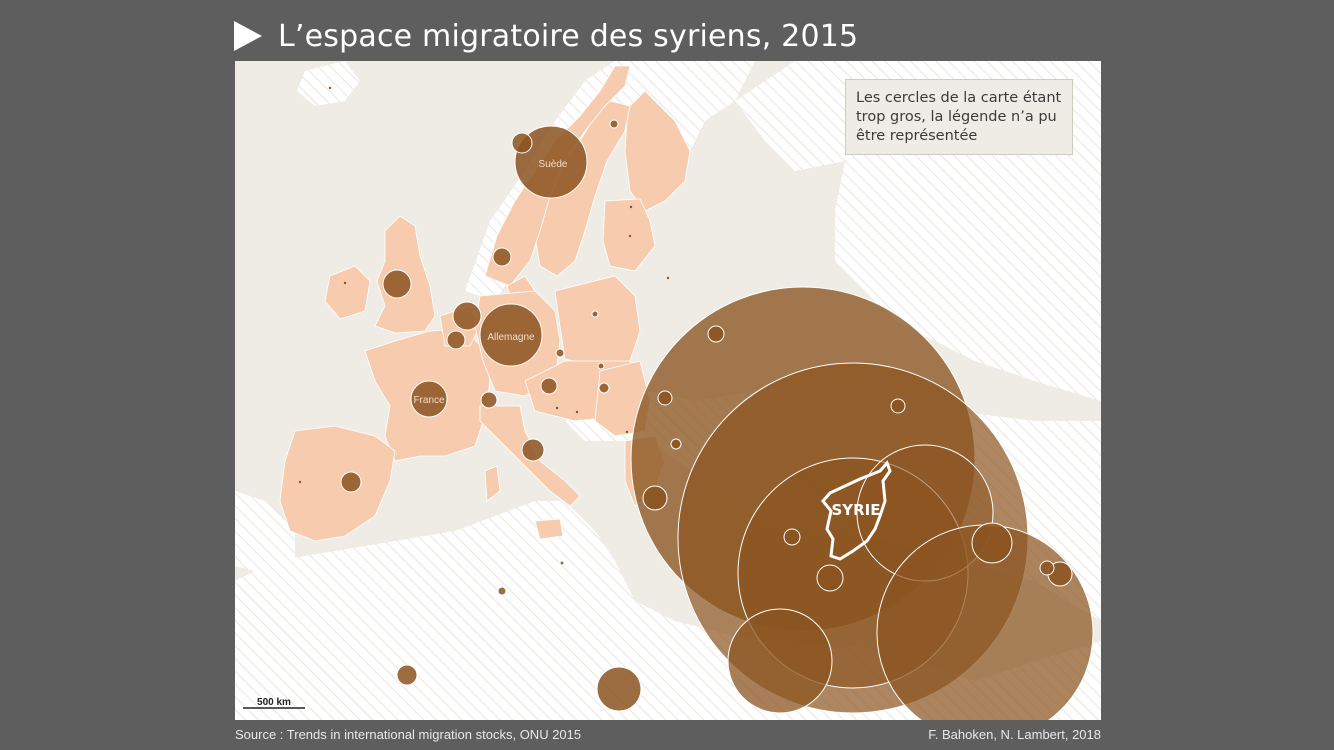 The width and height of the screenshot is (1334, 750). What do you see at coordinates (484, 285) in the screenshot?
I see `tiny-dots` at bounding box center [484, 285].